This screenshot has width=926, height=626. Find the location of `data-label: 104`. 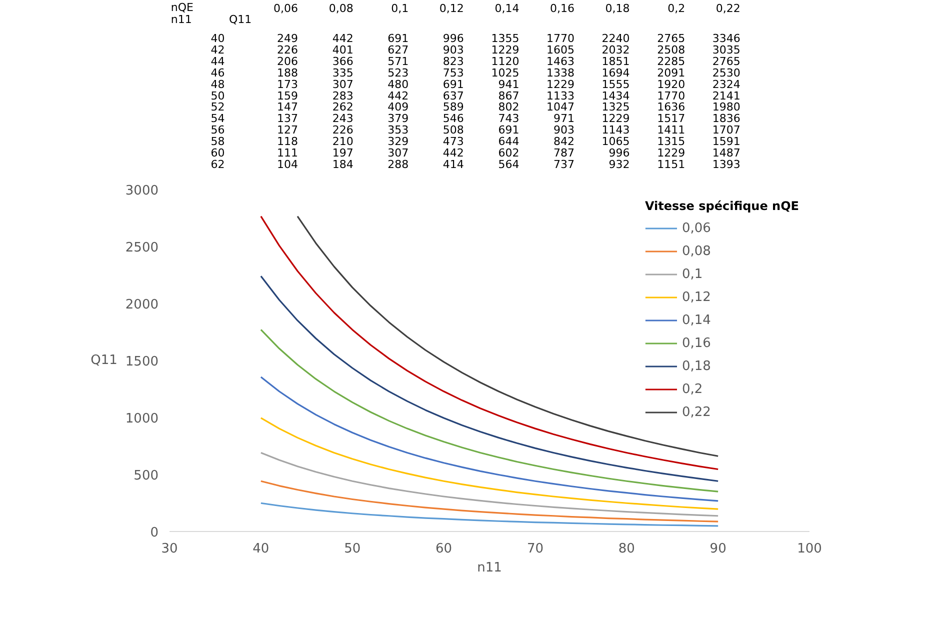

data-label: 104 is located at coordinates (287, 164).